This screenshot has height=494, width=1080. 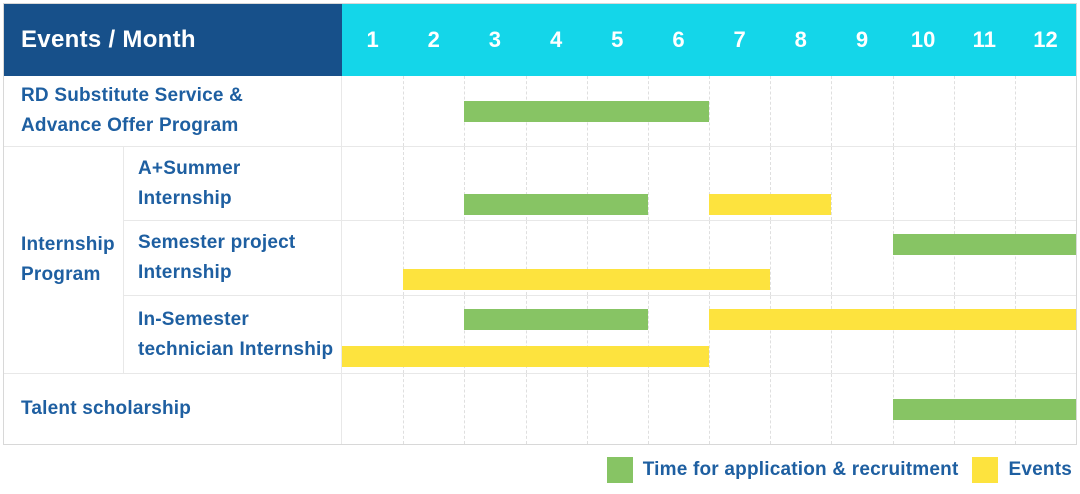 What do you see at coordinates (132, 95) in the screenshot?
I see `row-label-line: RD Substitute Service &` at bounding box center [132, 95].